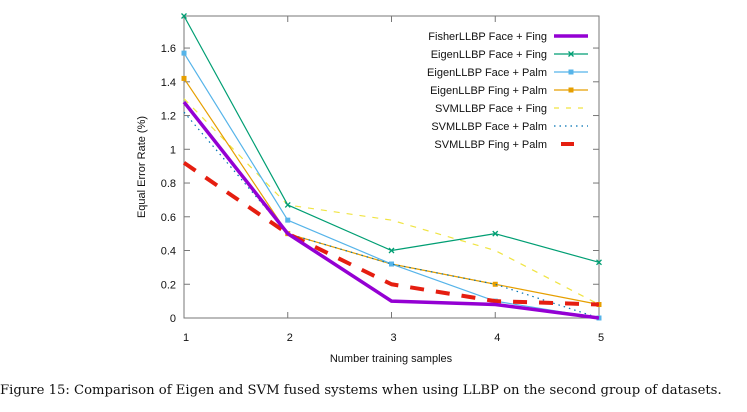 The width and height of the screenshot is (747, 412). What do you see at coordinates (168, 117) in the screenshot?
I see `y-tick-label: 1.2` at bounding box center [168, 117].